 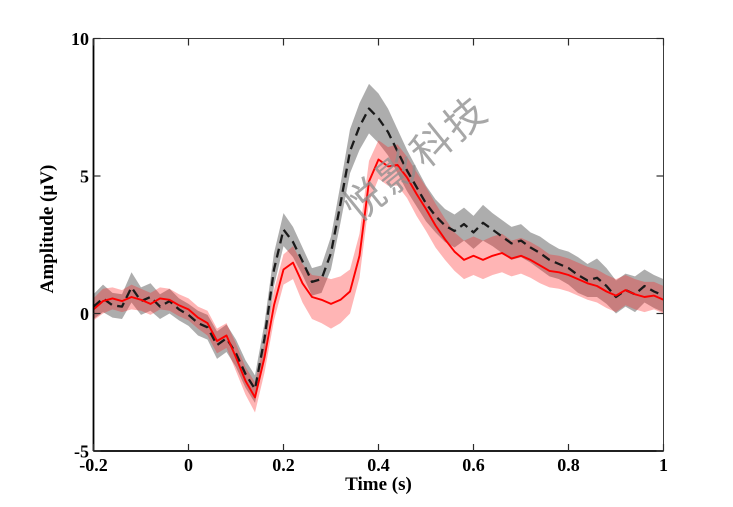 What do you see at coordinates (84, 177) in the screenshot?
I see `y-tick-label: 5` at bounding box center [84, 177].